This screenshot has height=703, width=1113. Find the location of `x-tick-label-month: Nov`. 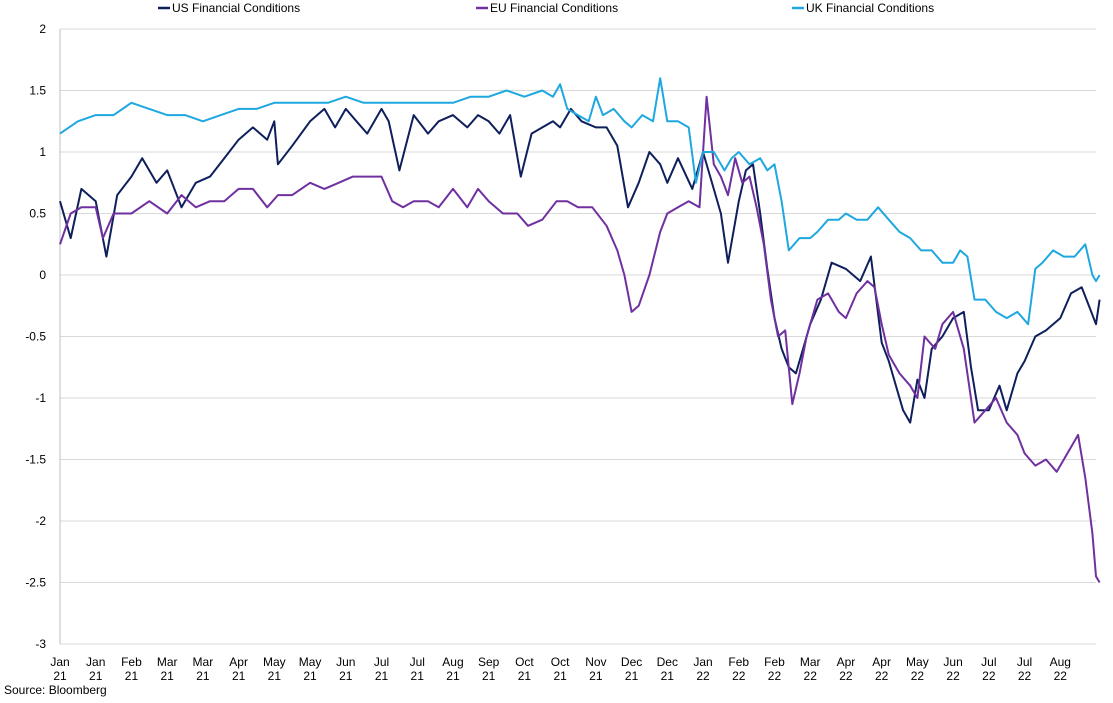

x-tick-label-month: Nov is located at coordinates (595, 662).